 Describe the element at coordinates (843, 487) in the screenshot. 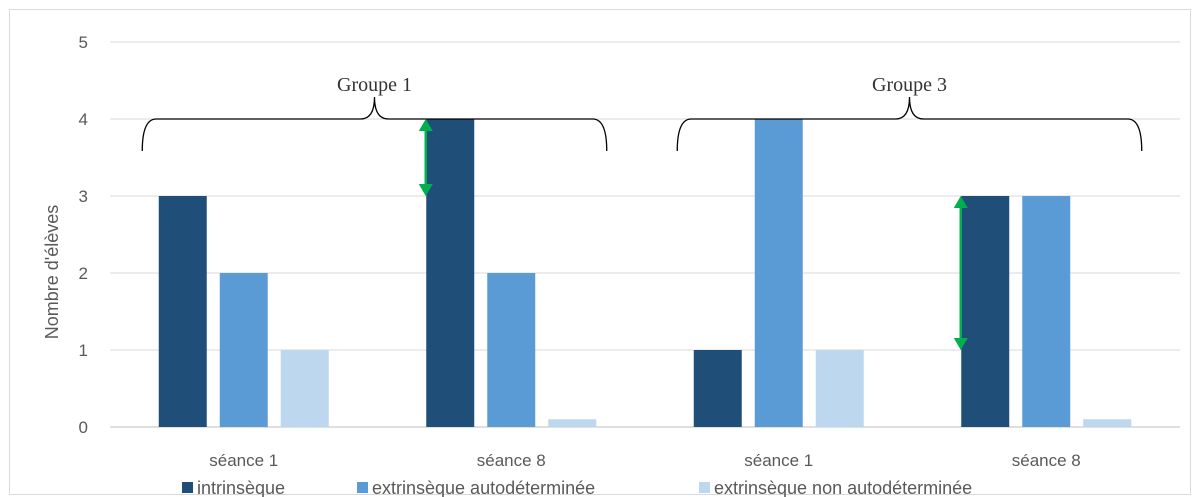

I see `legend-entry: extrinsèque non autodéterminée` at that location.